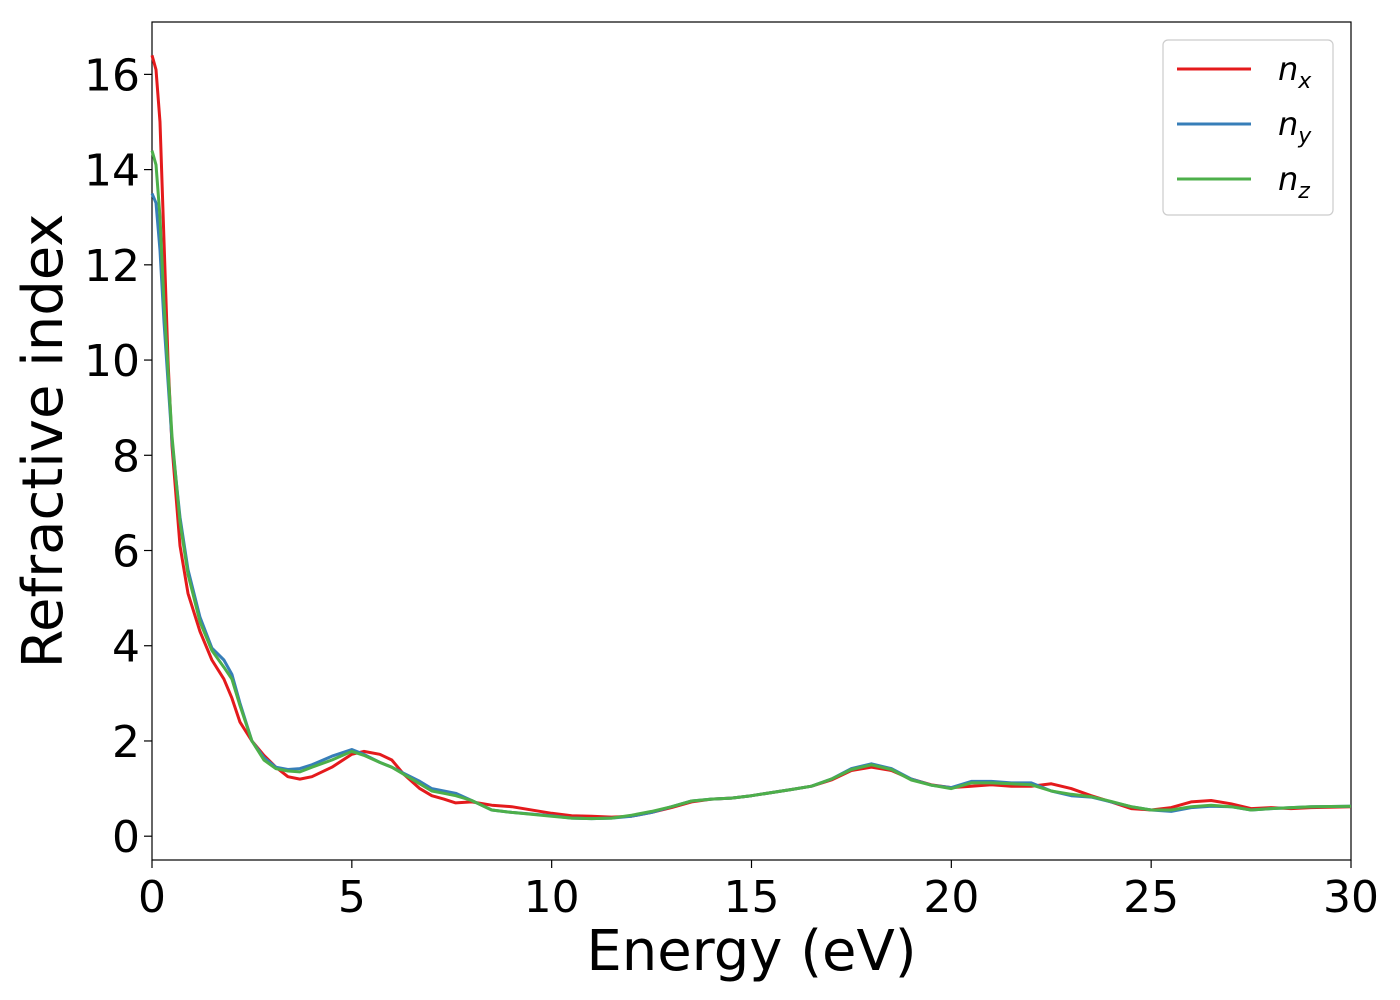  I want to click on y-tick-label: 10, so click(112, 361).